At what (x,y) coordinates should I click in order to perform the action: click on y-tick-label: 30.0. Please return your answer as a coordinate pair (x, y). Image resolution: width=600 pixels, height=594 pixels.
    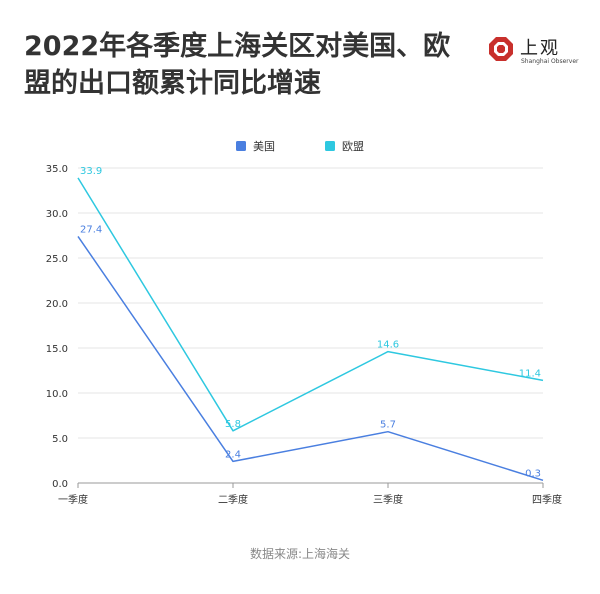
    Looking at the image, I should click on (57, 214).